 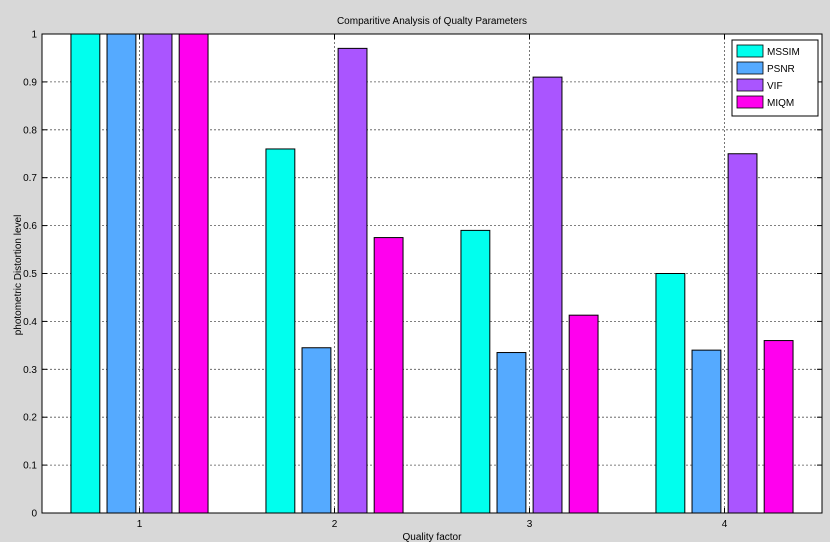 What do you see at coordinates (530, 524) in the screenshot?
I see `x-tick-label: 3` at bounding box center [530, 524].